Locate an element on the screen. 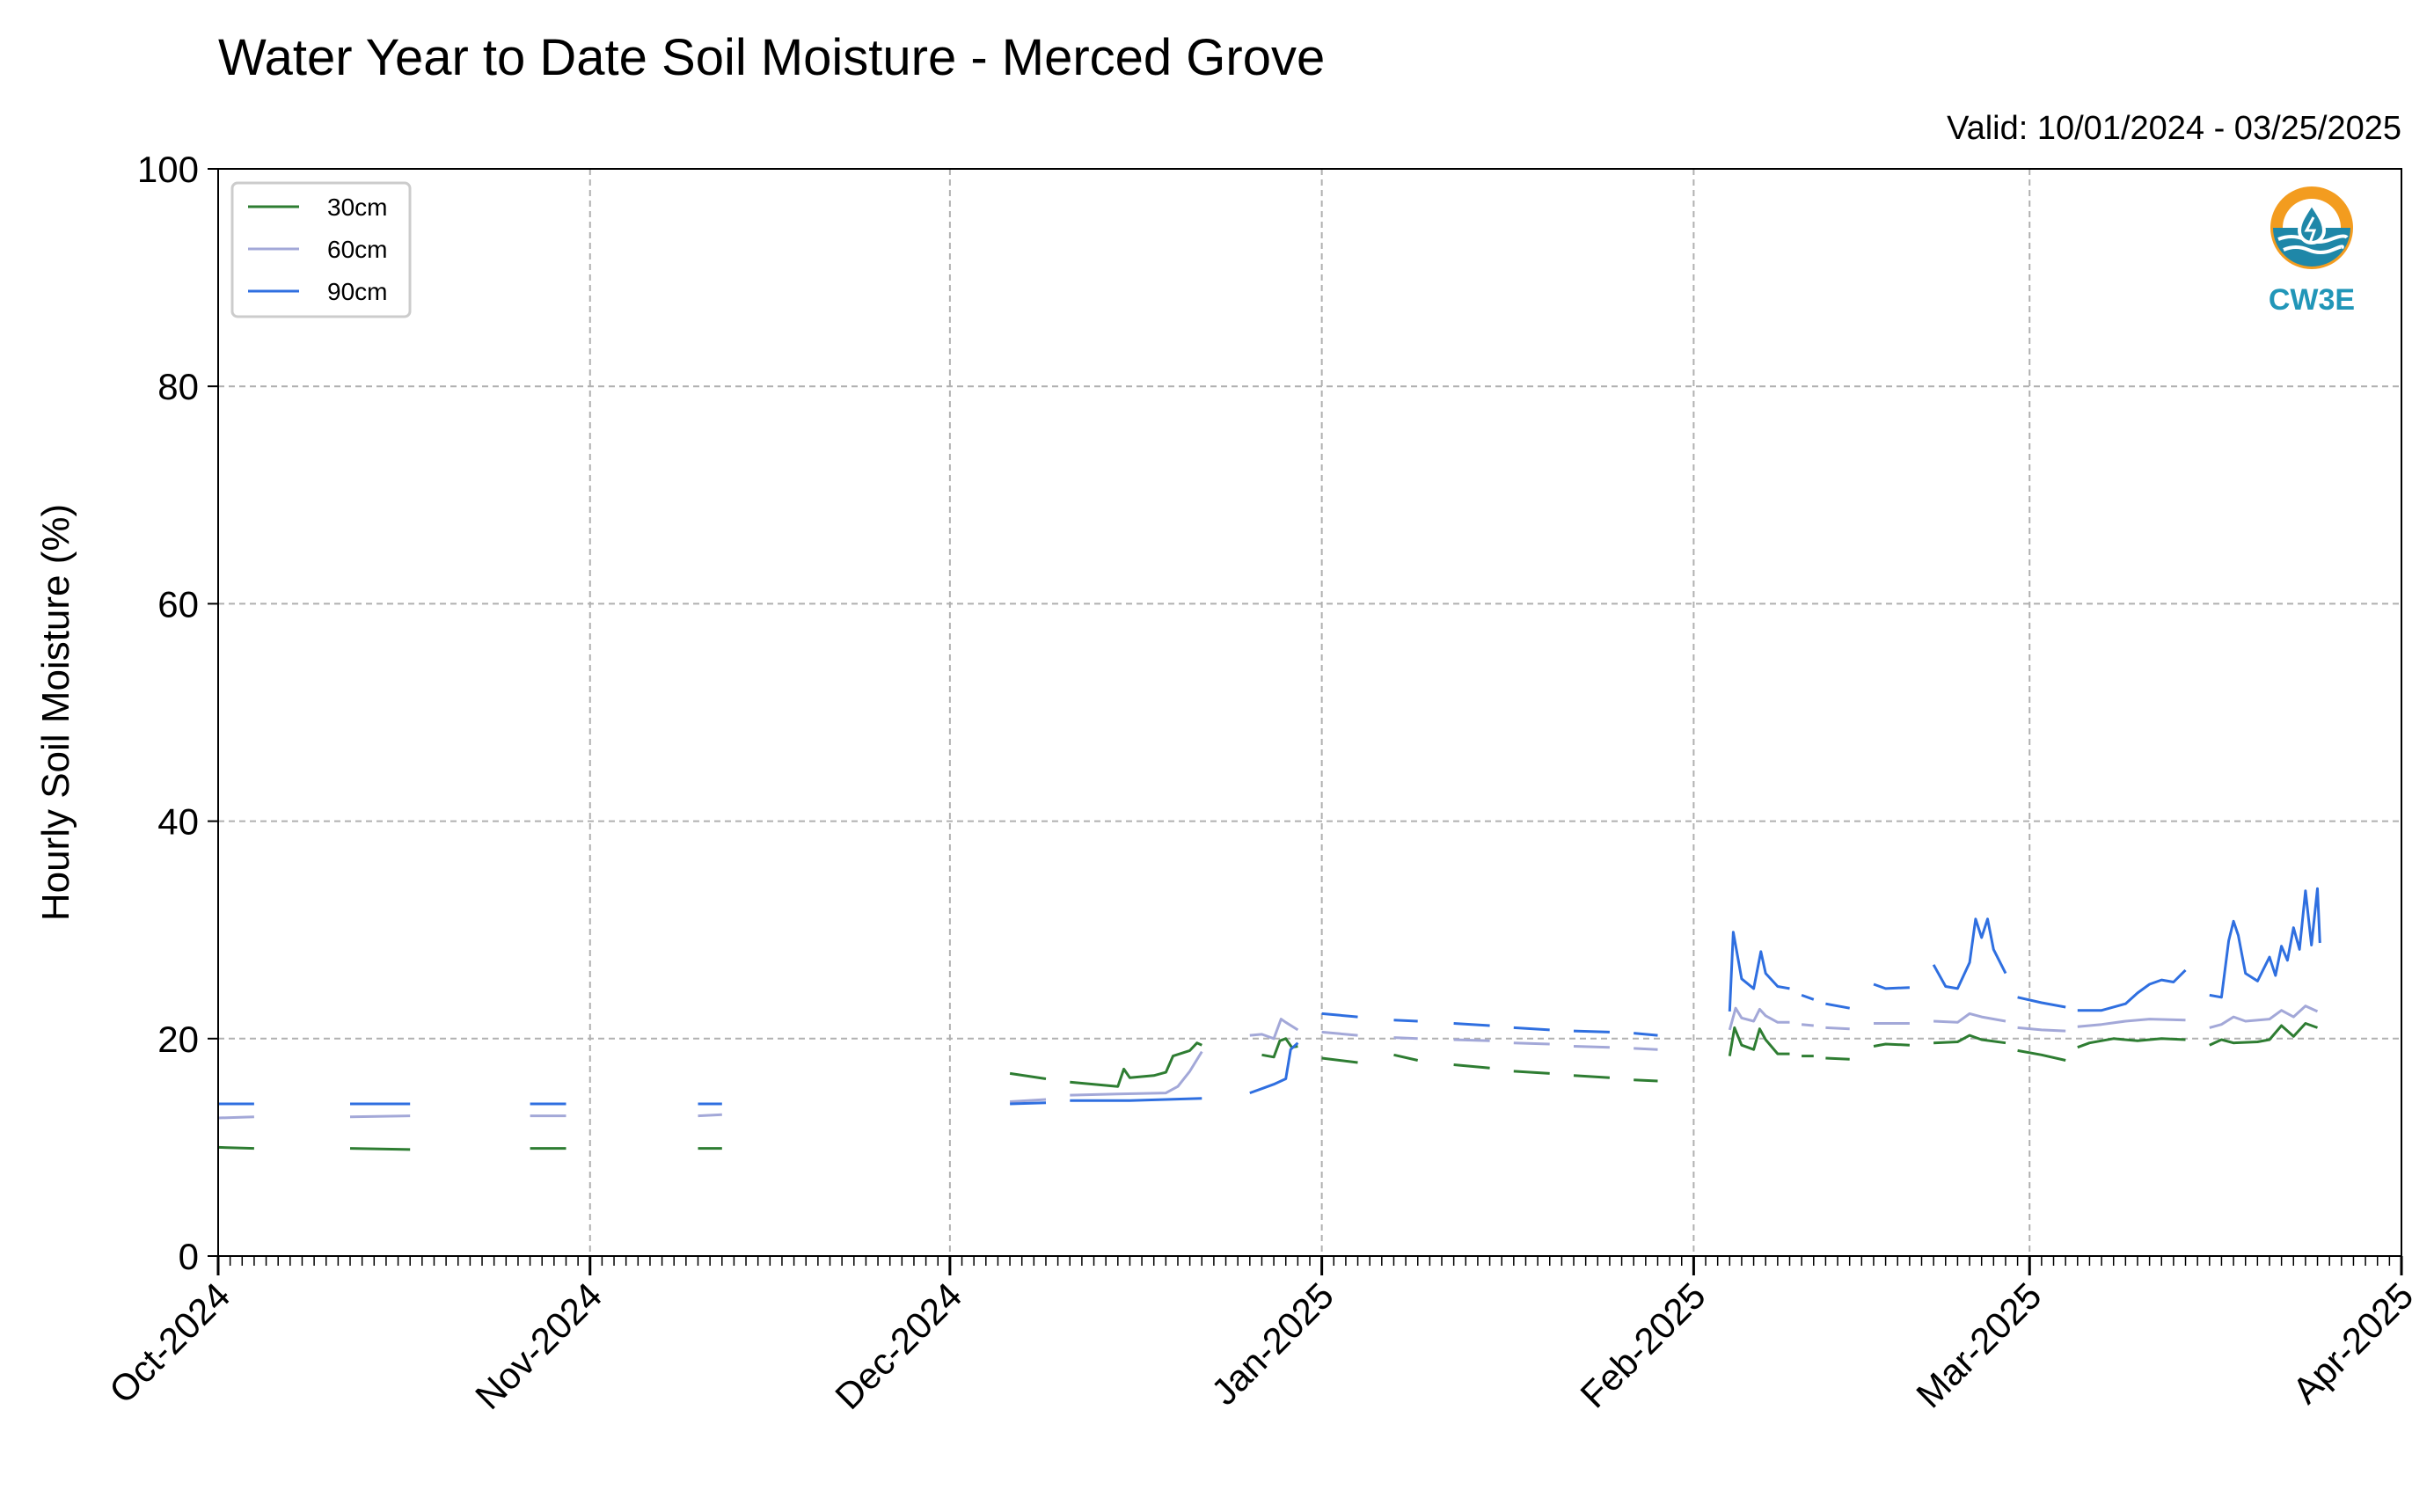 This screenshot has height=1512, width=2434. series-60cm is located at coordinates (1268, 1062).